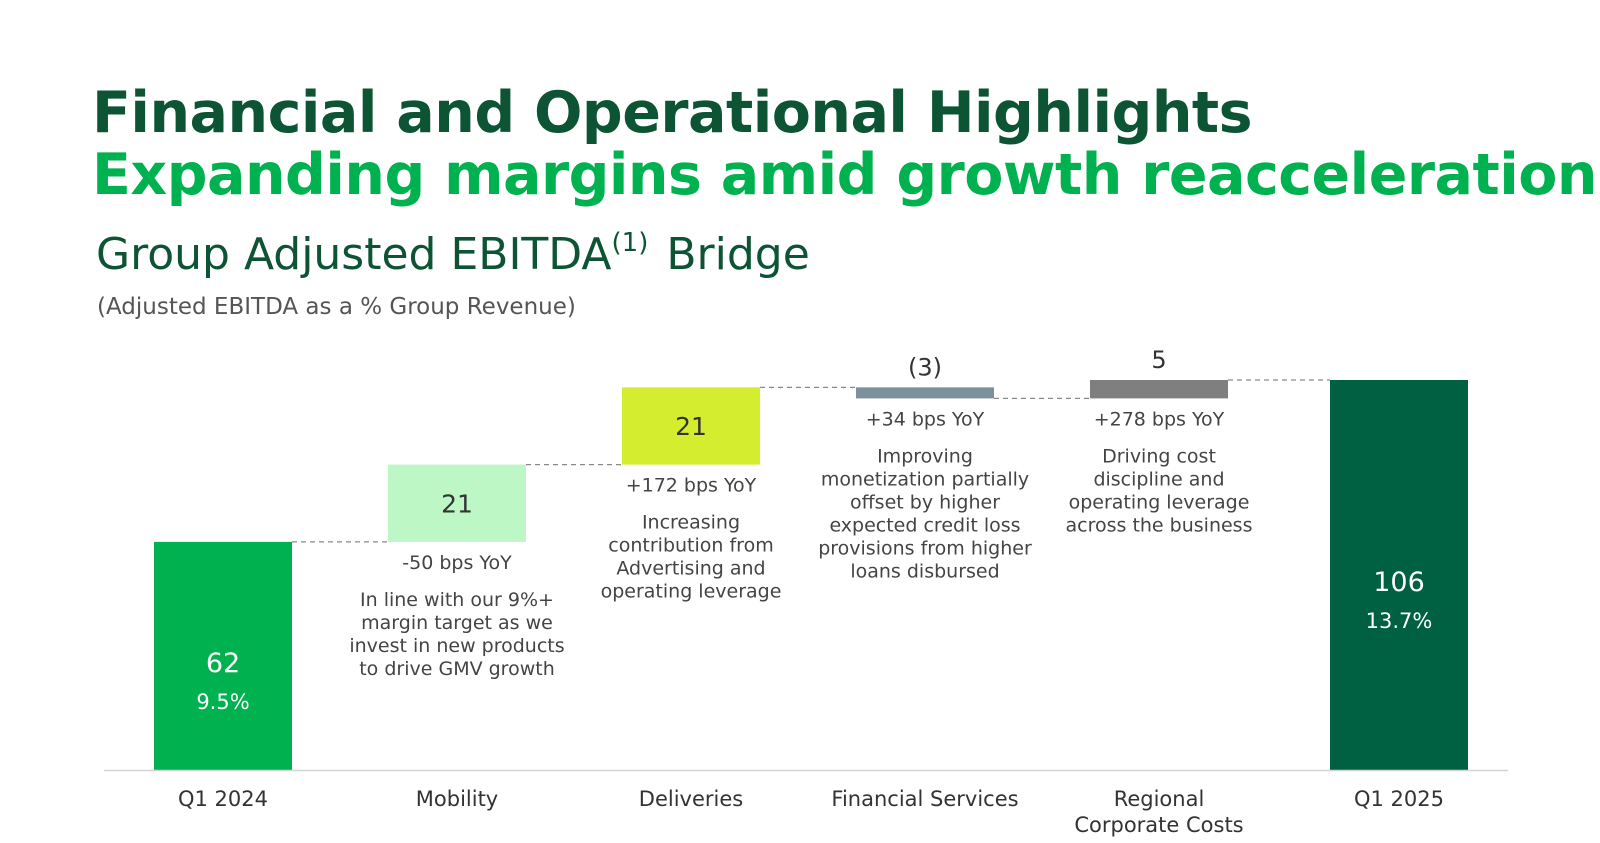 The height and width of the screenshot is (843, 1600). I want to click on note-line-3-1: monetization partially, so click(925, 479).